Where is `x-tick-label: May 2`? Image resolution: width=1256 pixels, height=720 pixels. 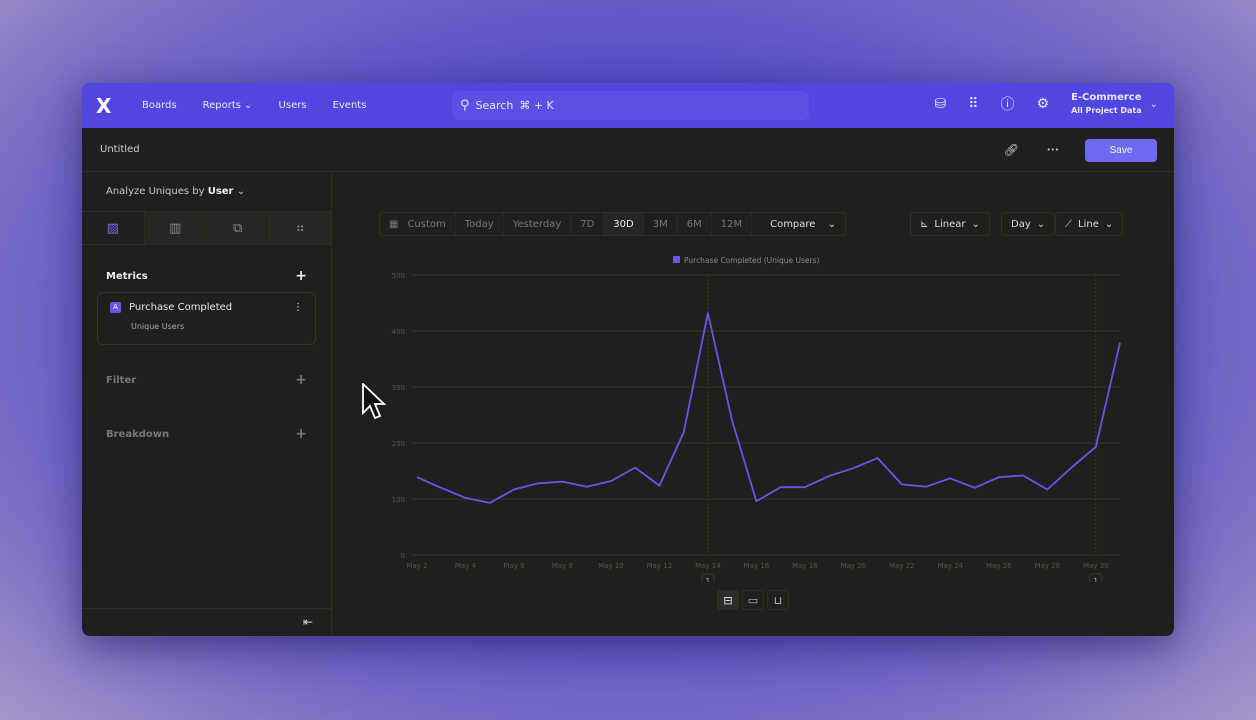 x-tick-label: May 2 is located at coordinates (416, 566).